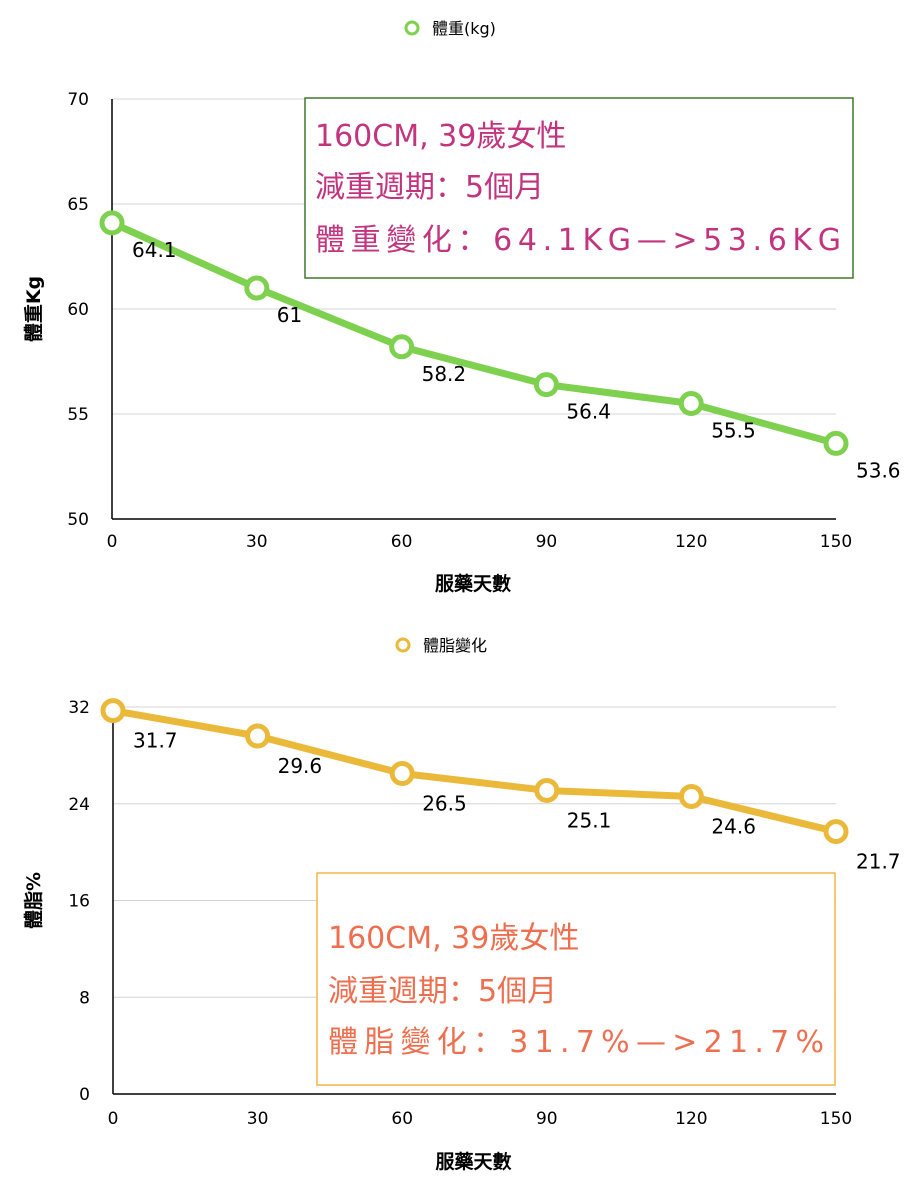 This screenshot has width=920, height=1198. Describe the element at coordinates (79, 805) in the screenshot. I see `y-tick-label: 24` at that location.